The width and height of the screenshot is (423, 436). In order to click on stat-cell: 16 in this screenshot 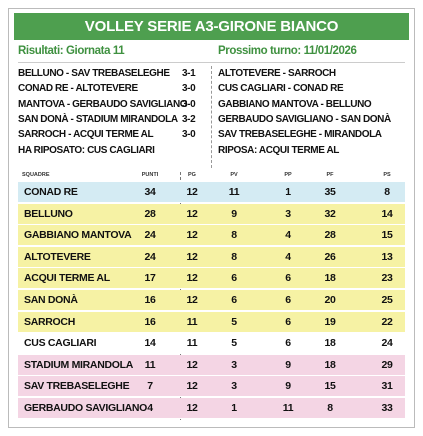, I will do `click(150, 321)`.